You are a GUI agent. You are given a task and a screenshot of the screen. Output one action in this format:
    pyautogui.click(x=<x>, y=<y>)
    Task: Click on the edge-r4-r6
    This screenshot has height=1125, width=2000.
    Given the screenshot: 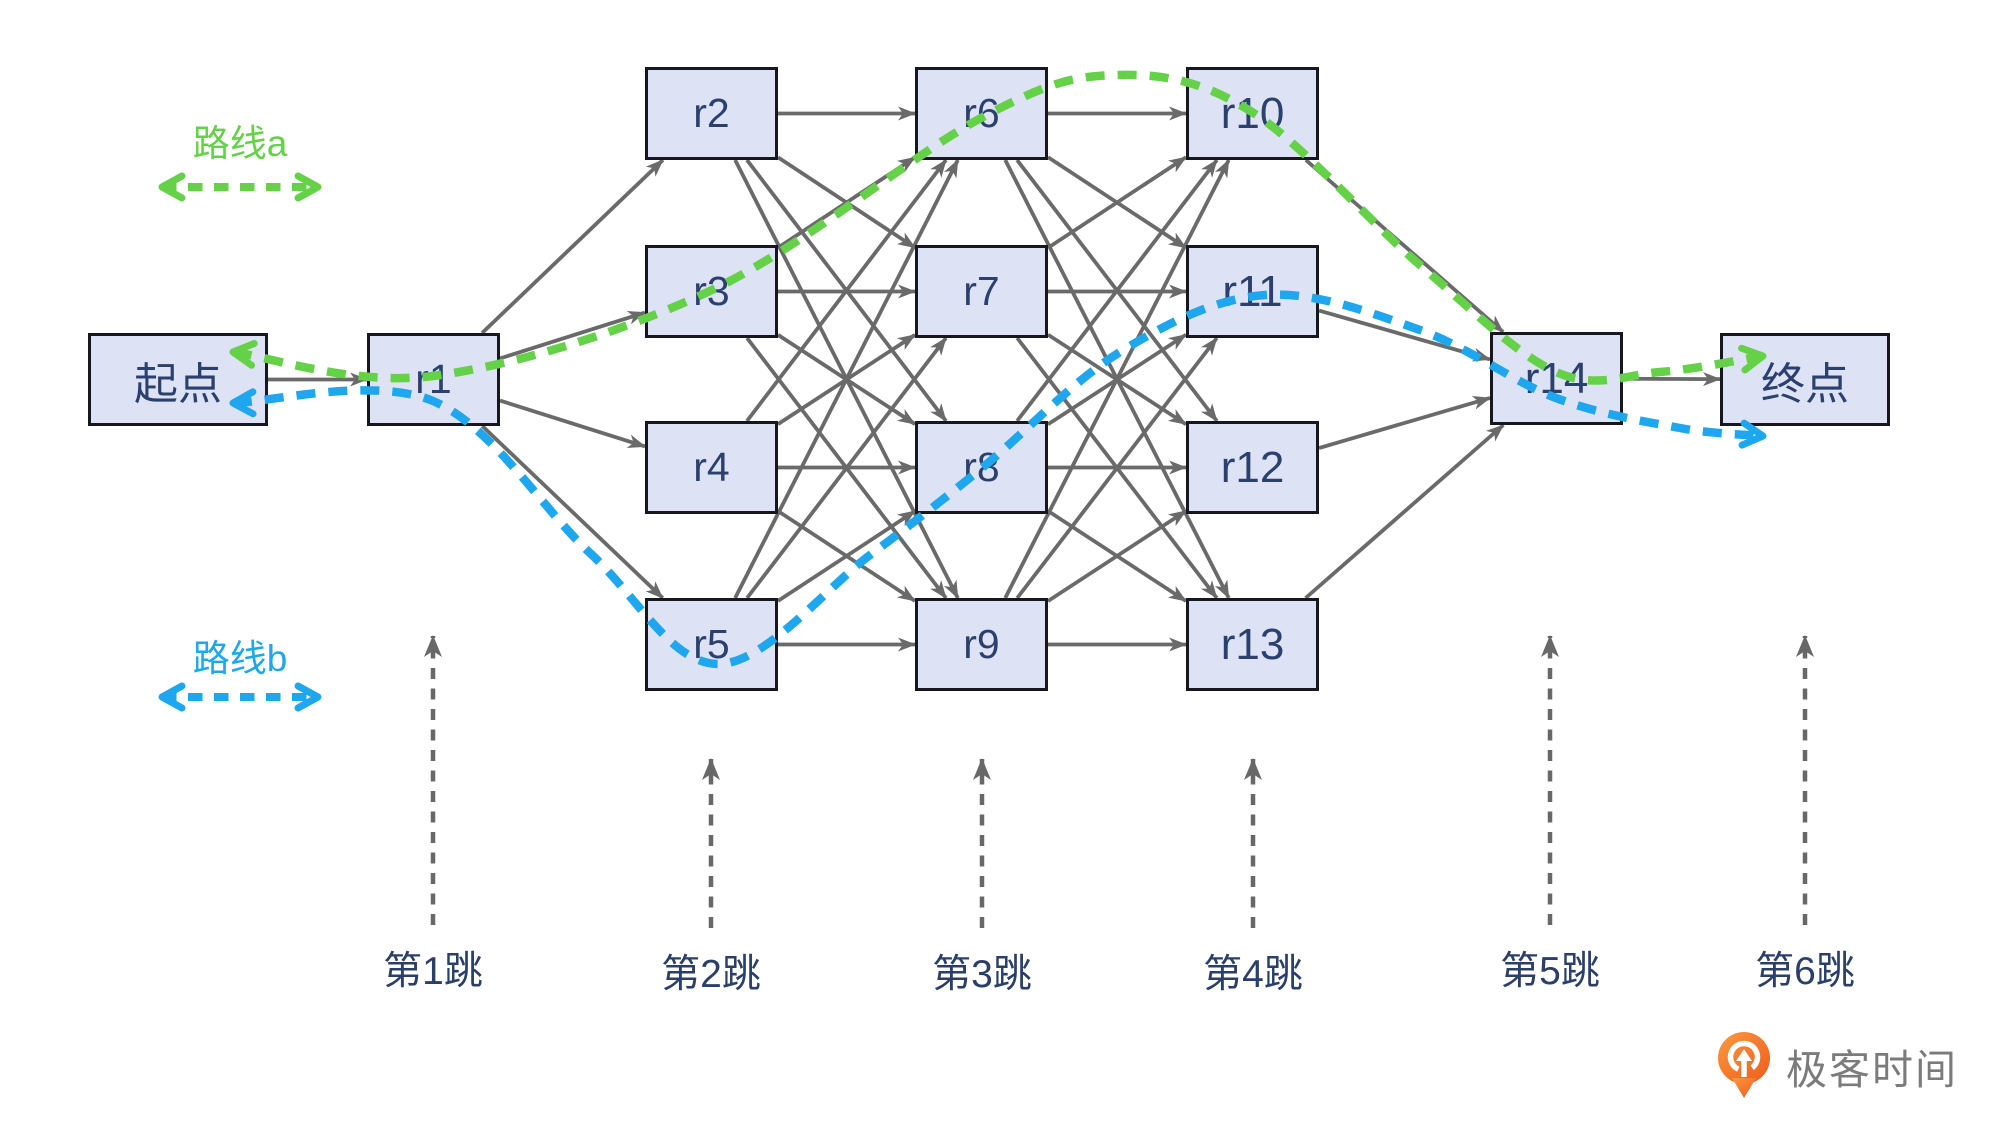 What is the action you would take?
    pyautogui.click(x=846, y=290)
    